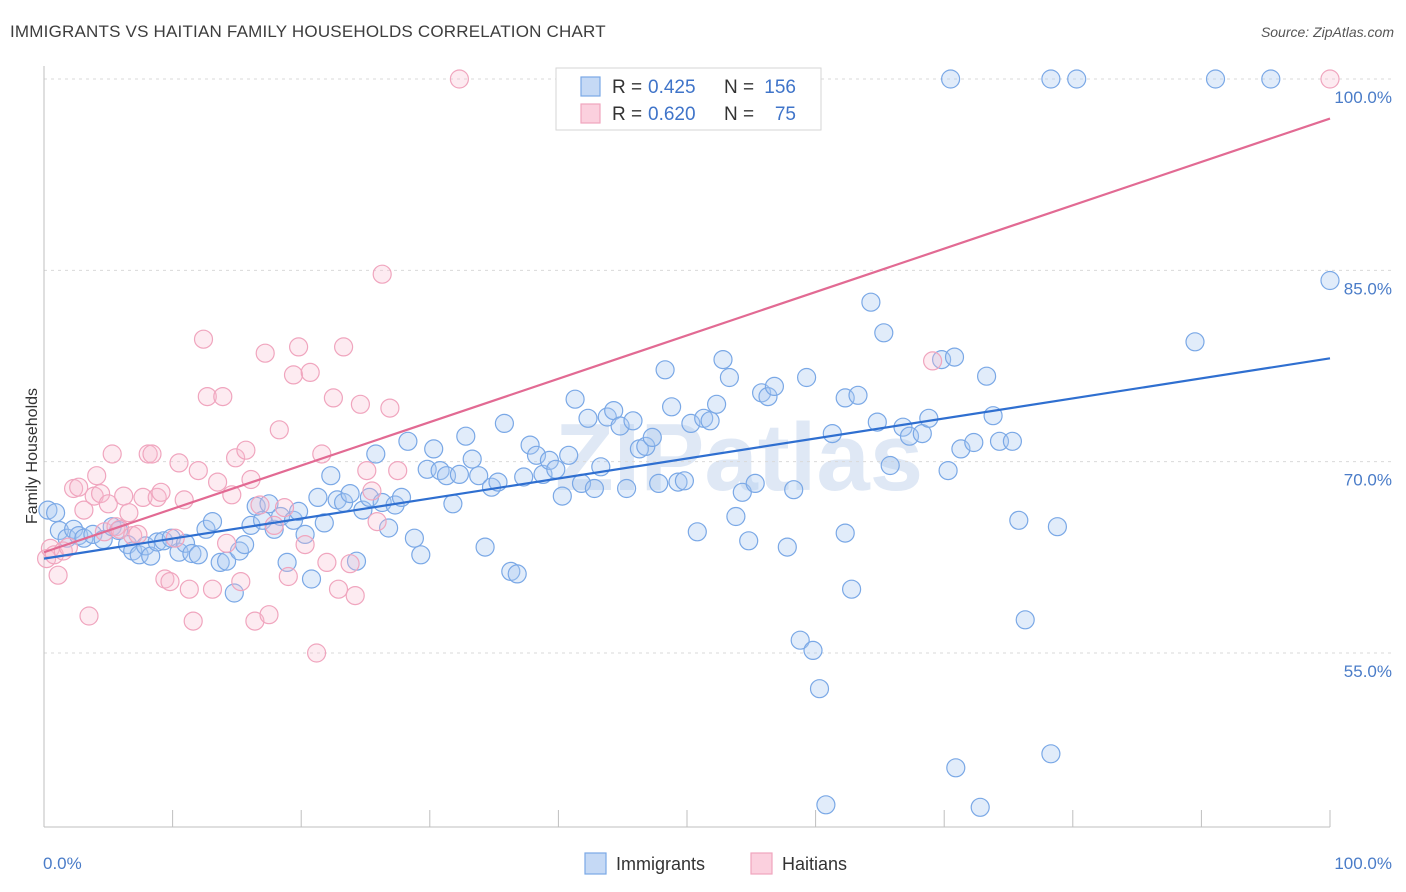  What do you see at coordinates (1368, 671) in the screenshot?
I see `y-tick-label-55: 55.0%` at bounding box center [1368, 671].